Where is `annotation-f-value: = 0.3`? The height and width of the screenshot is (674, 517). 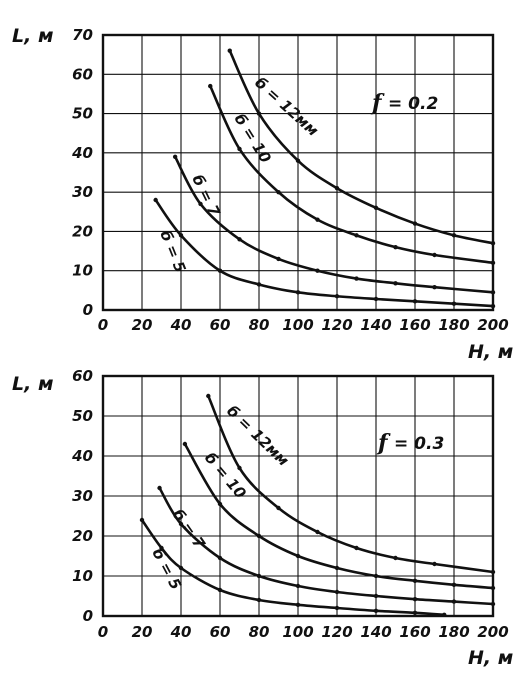 annotation-f-value: = 0.3 is located at coordinates (419, 444).